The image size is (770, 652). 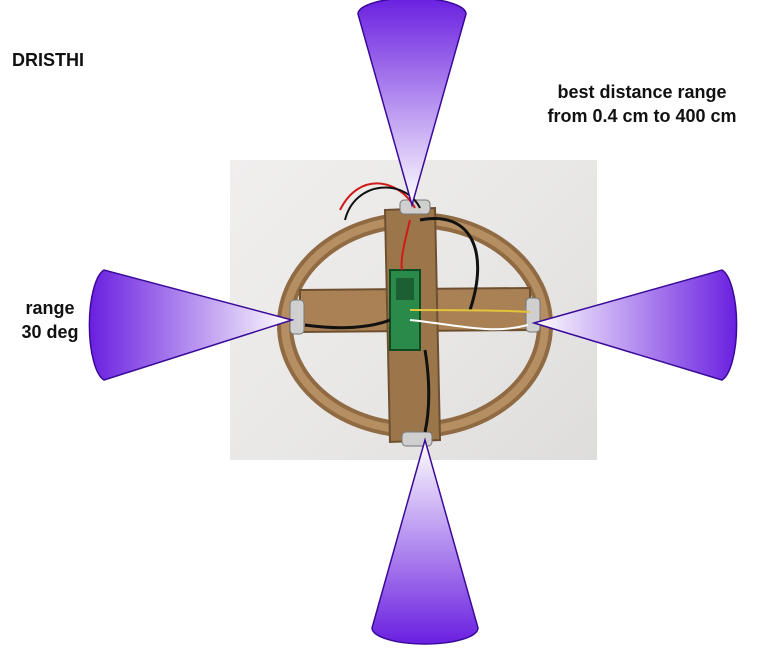 What do you see at coordinates (50, 308) in the screenshot?
I see `angle-range-line-1: range` at bounding box center [50, 308].